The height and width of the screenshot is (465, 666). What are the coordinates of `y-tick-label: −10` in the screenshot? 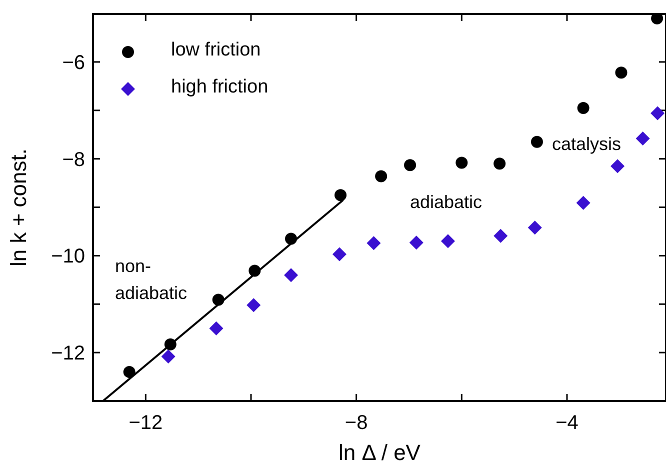 It's located at (68, 257).